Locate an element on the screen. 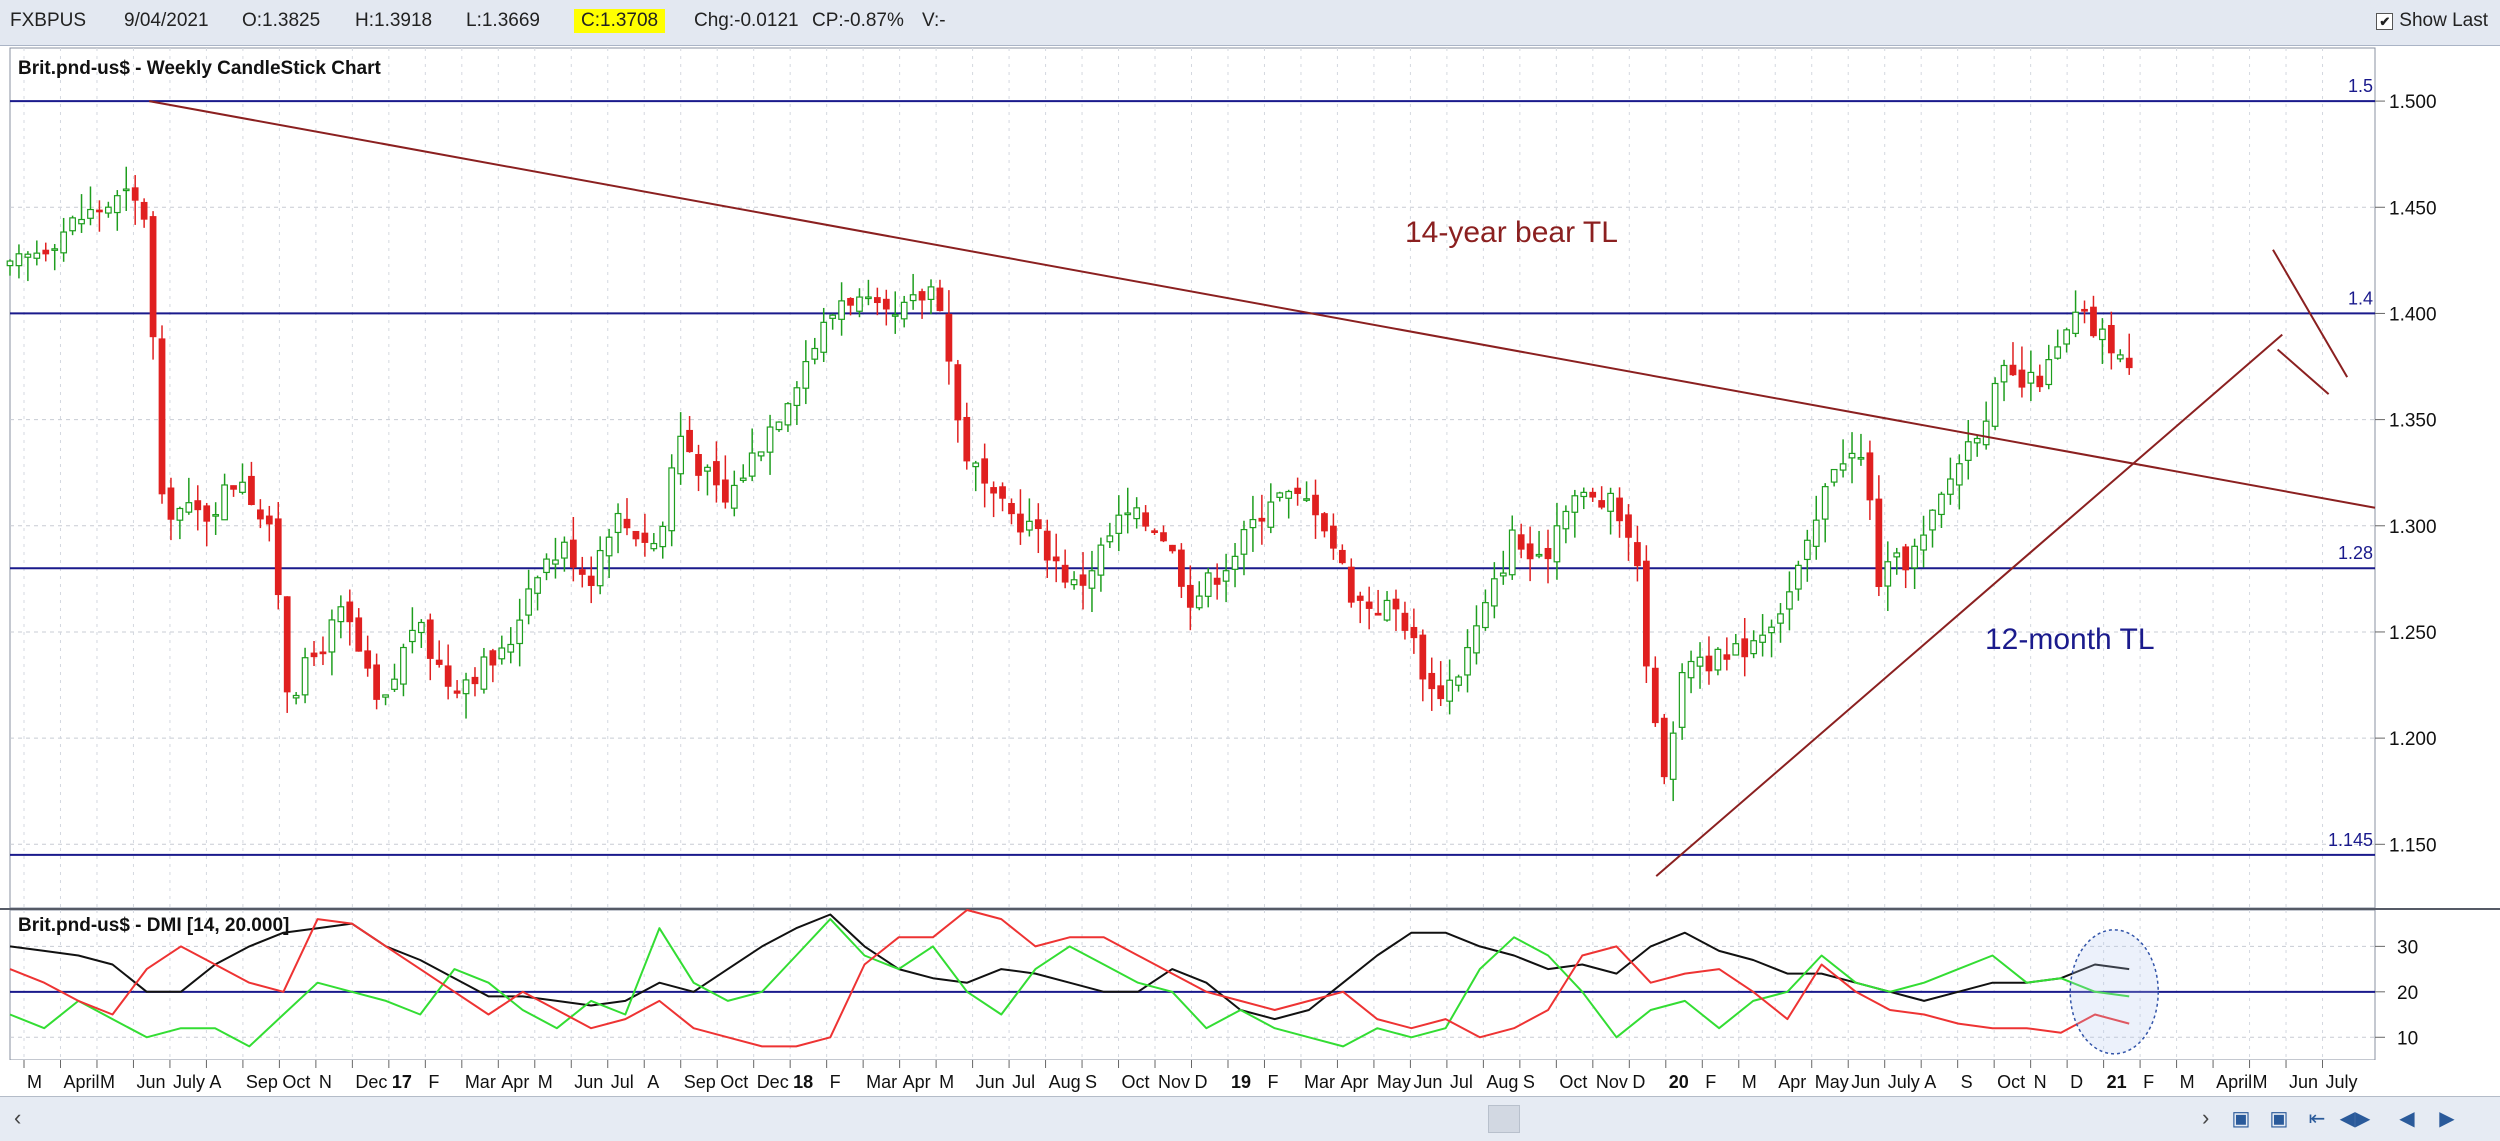 The width and height of the screenshot is (2500, 1141). price-tick-label: 1.200 is located at coordinates (2413, 739).